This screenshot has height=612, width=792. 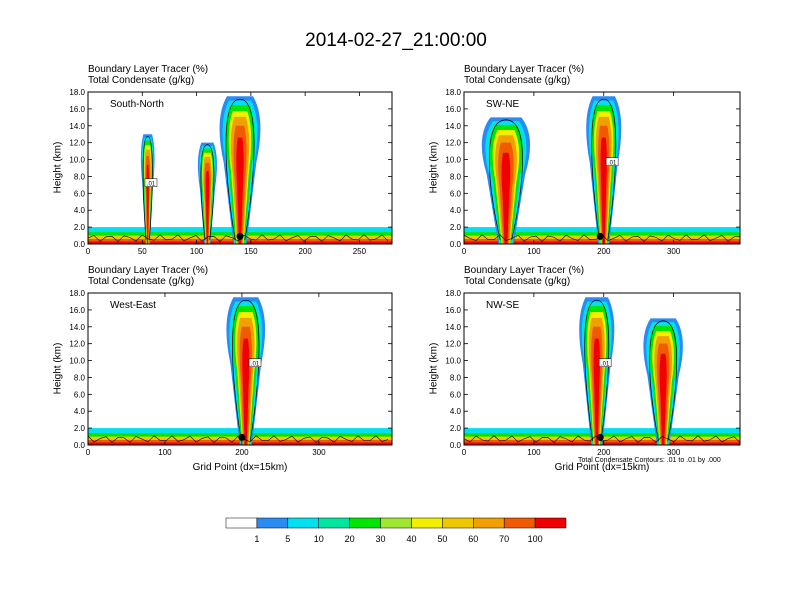 What do you see at coordinates (287, 539) in the screenshot?
I see `colorbar-label: 5` at bounding box center [287, 539].